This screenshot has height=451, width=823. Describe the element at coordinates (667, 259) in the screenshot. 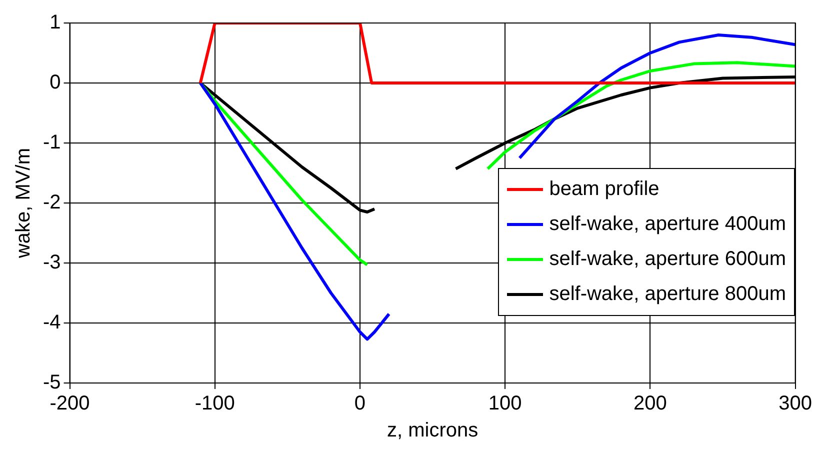

I see `legend-label: self-wake, aperture 600um` at that location.